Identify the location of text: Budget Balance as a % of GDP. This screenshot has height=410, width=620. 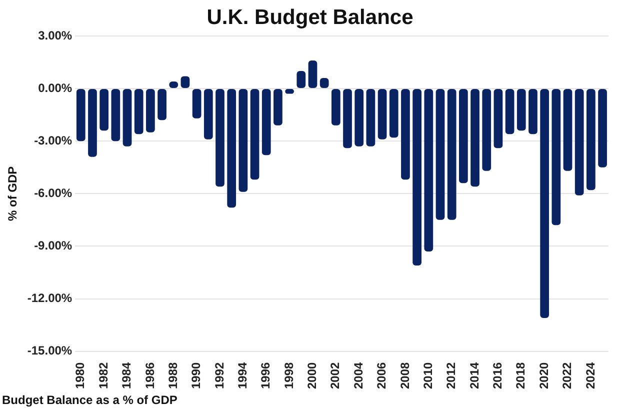
(90, 400).